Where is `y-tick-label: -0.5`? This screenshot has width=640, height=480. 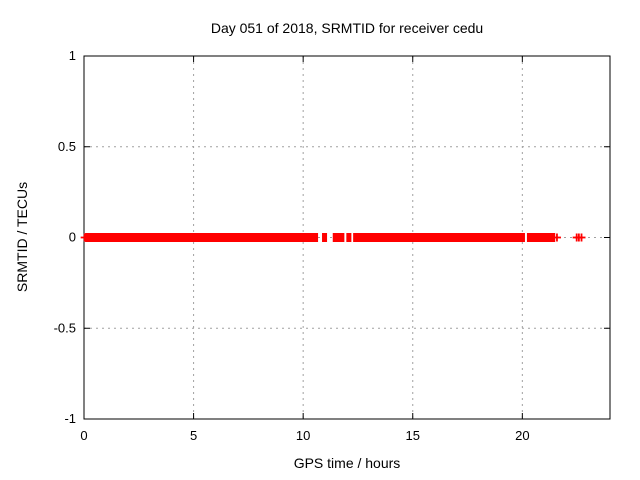
y-tick-label: -0.5 is located at coordinates (65, 327).